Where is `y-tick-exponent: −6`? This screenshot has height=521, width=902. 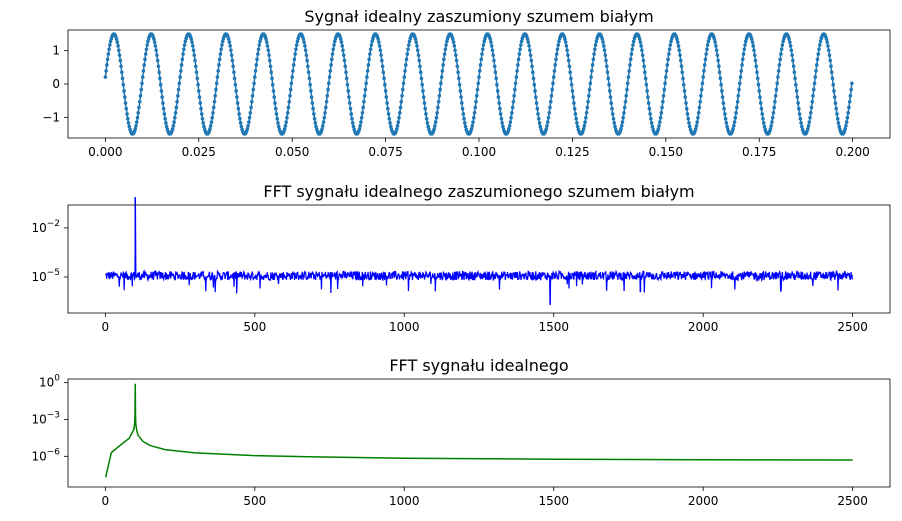 y-tick-exponent: −6 is located at coordinates (54, 452).